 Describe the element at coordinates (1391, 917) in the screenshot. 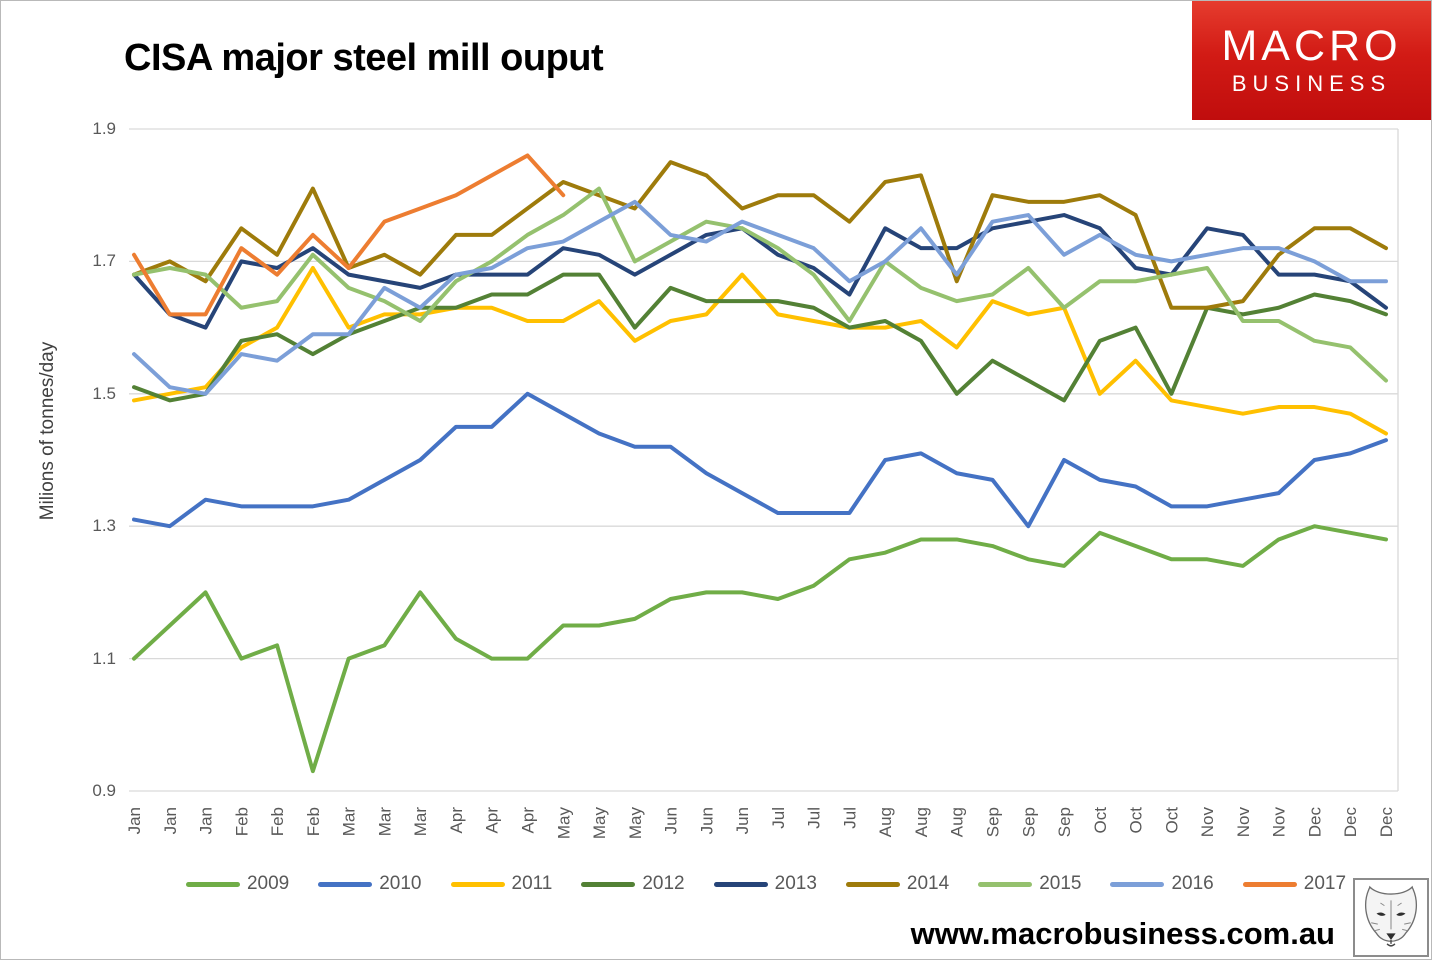

I see `fox-head-icon` at that location.